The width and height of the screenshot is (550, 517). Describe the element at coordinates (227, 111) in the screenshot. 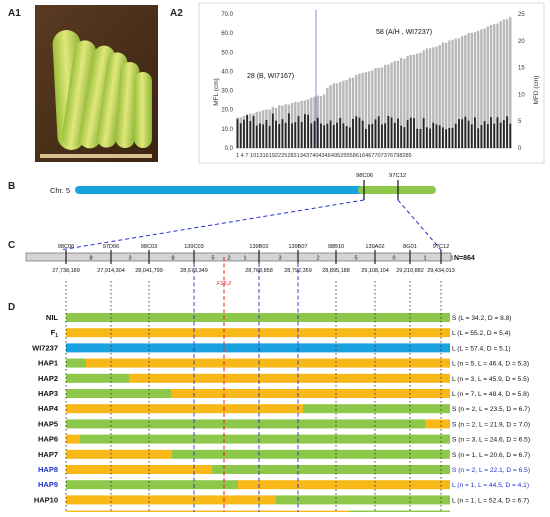

I see `left-tick-label: 20.0` at that location.